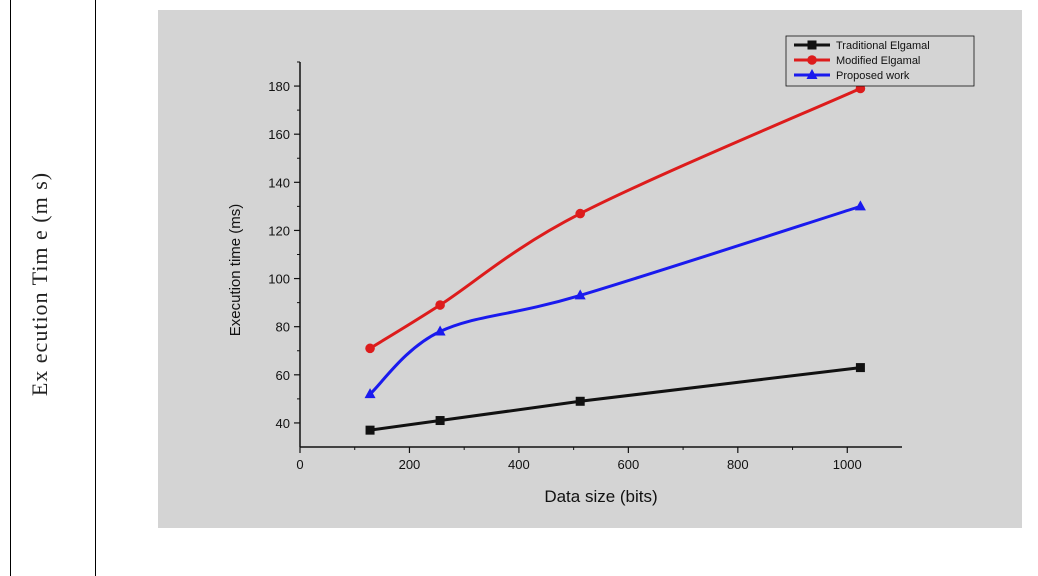  I want to click on y-tick-label: 60, so click(283, 375).